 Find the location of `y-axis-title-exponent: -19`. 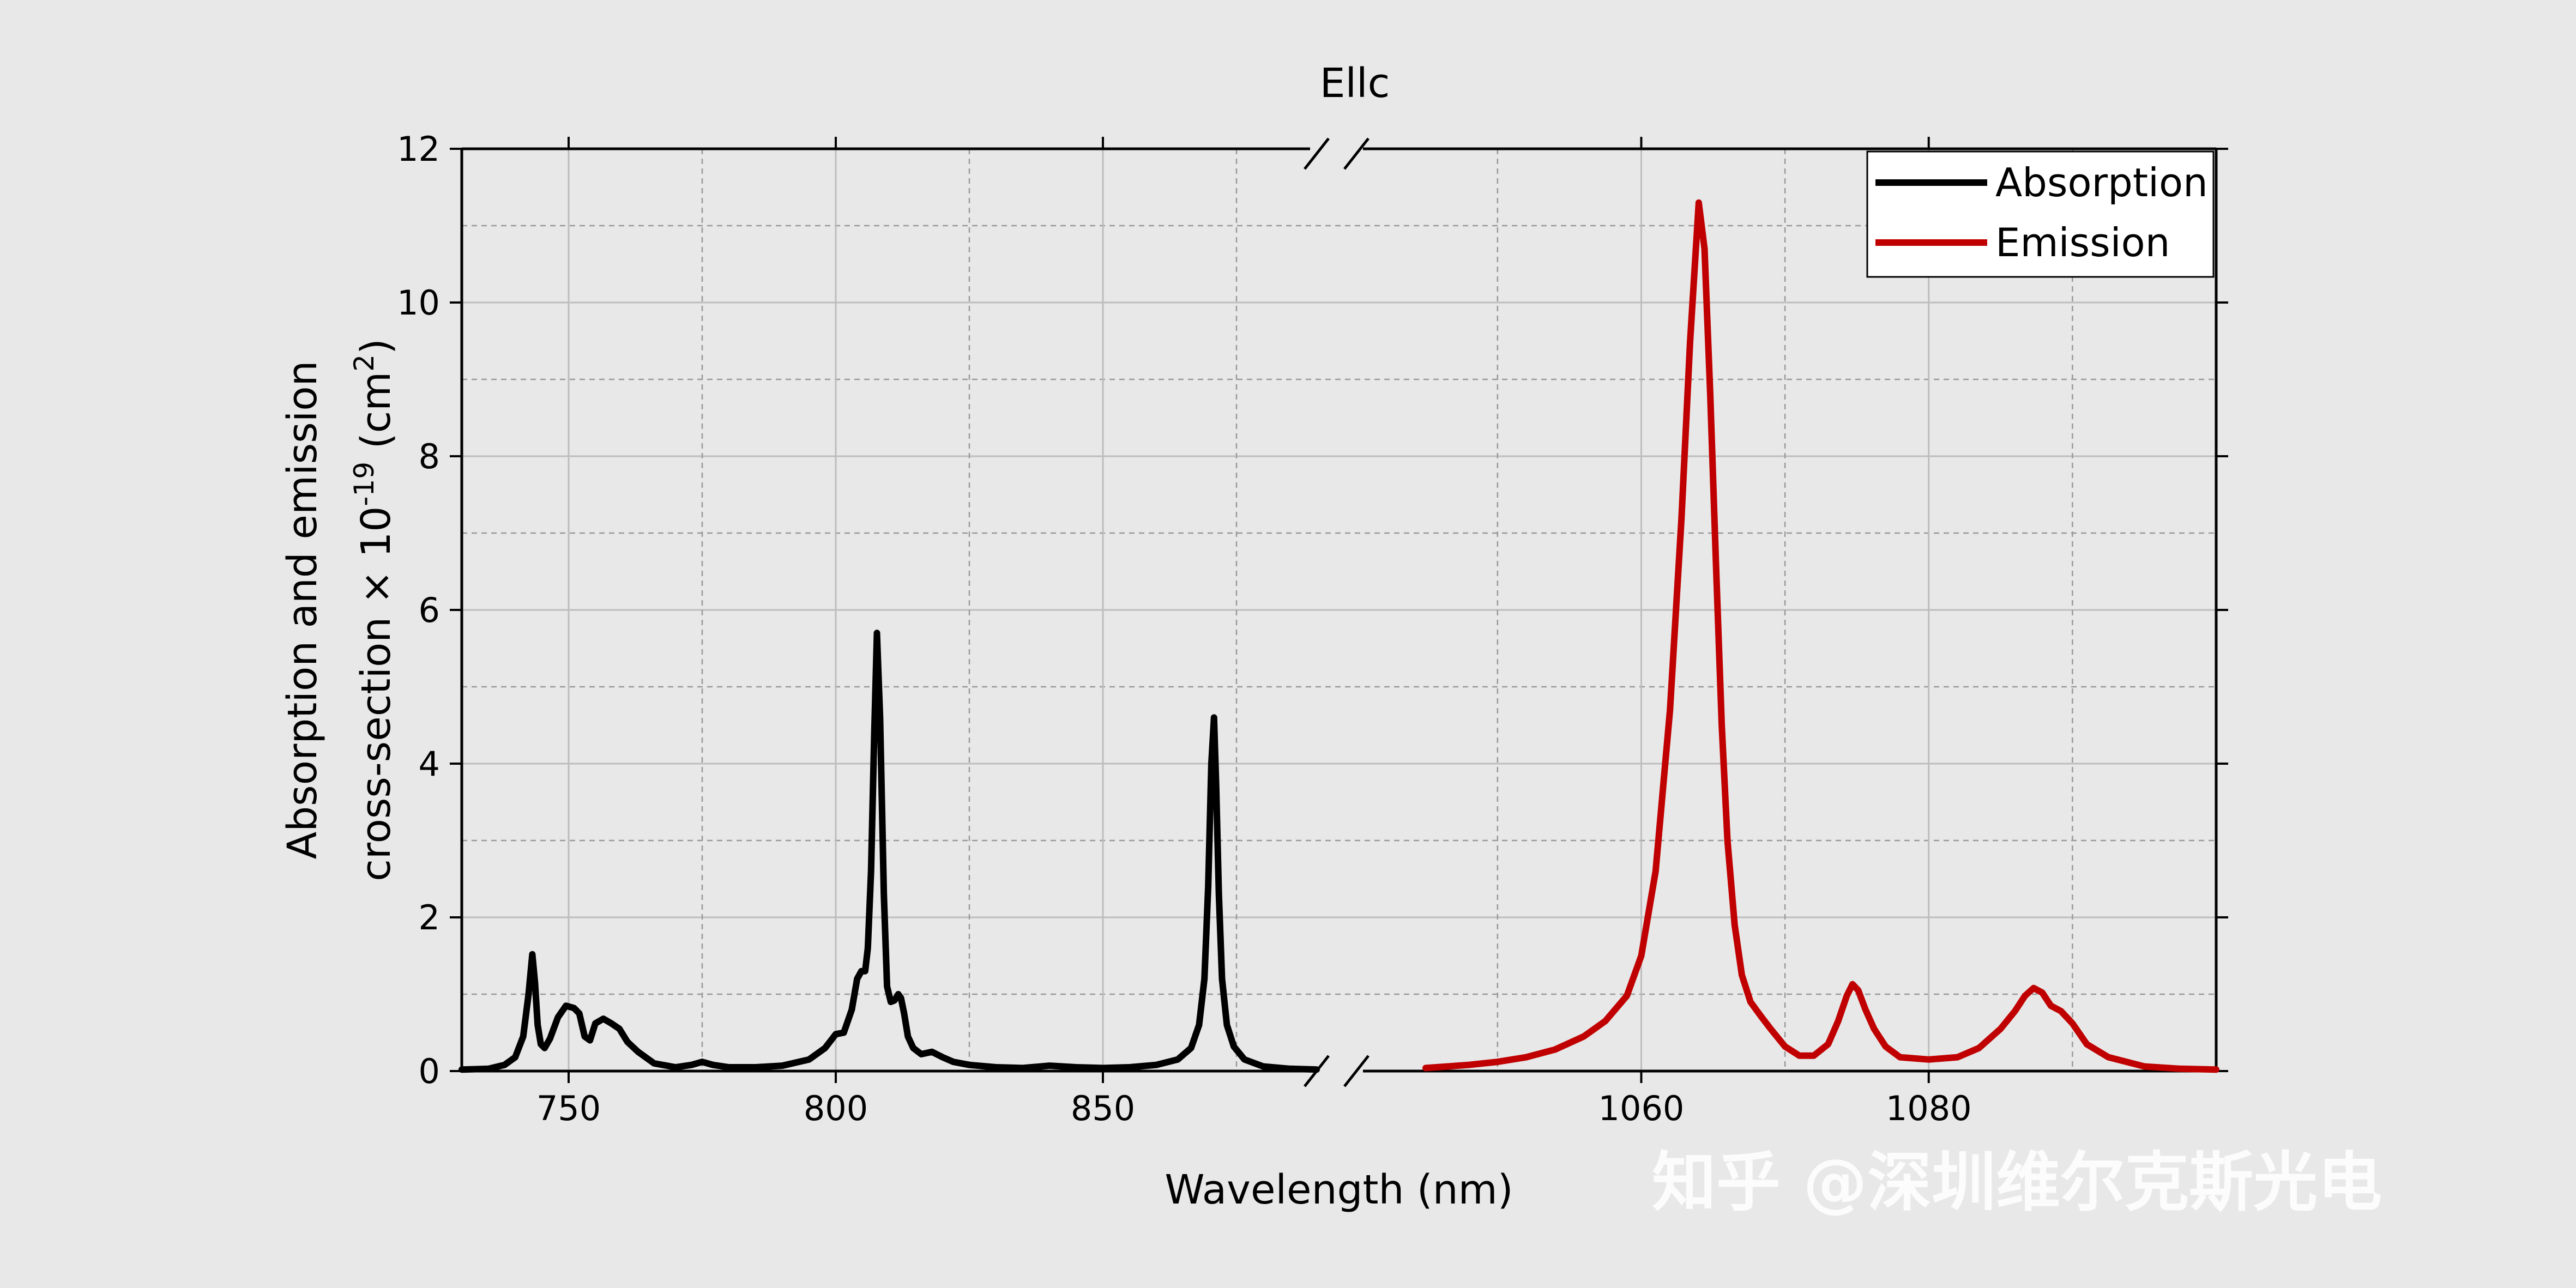

y-axis-title-exponent: -19 is located at coordinates (364, 484).